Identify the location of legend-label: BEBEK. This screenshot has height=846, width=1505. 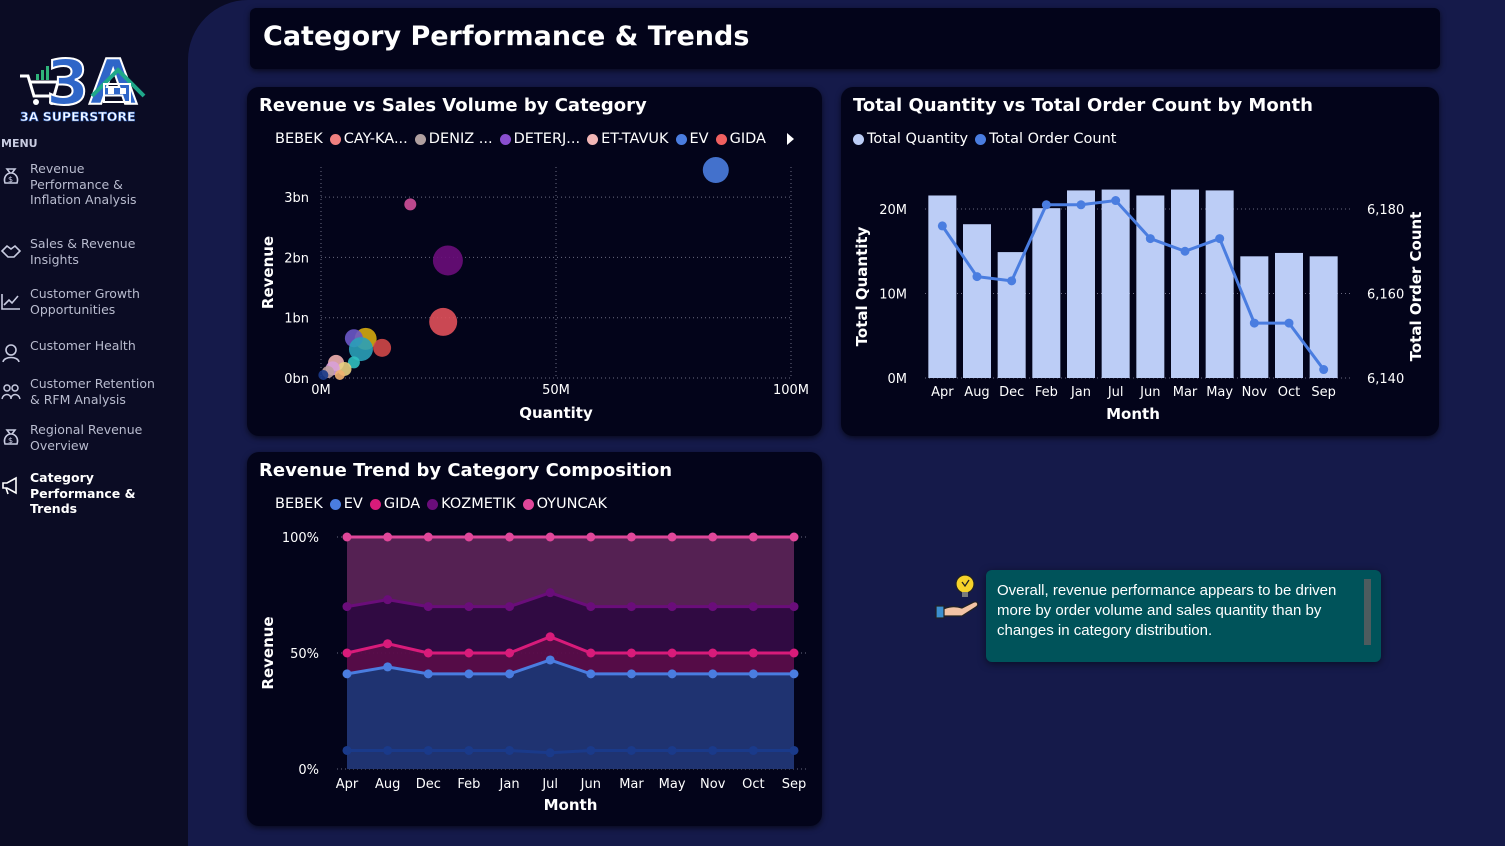
(299, 504).